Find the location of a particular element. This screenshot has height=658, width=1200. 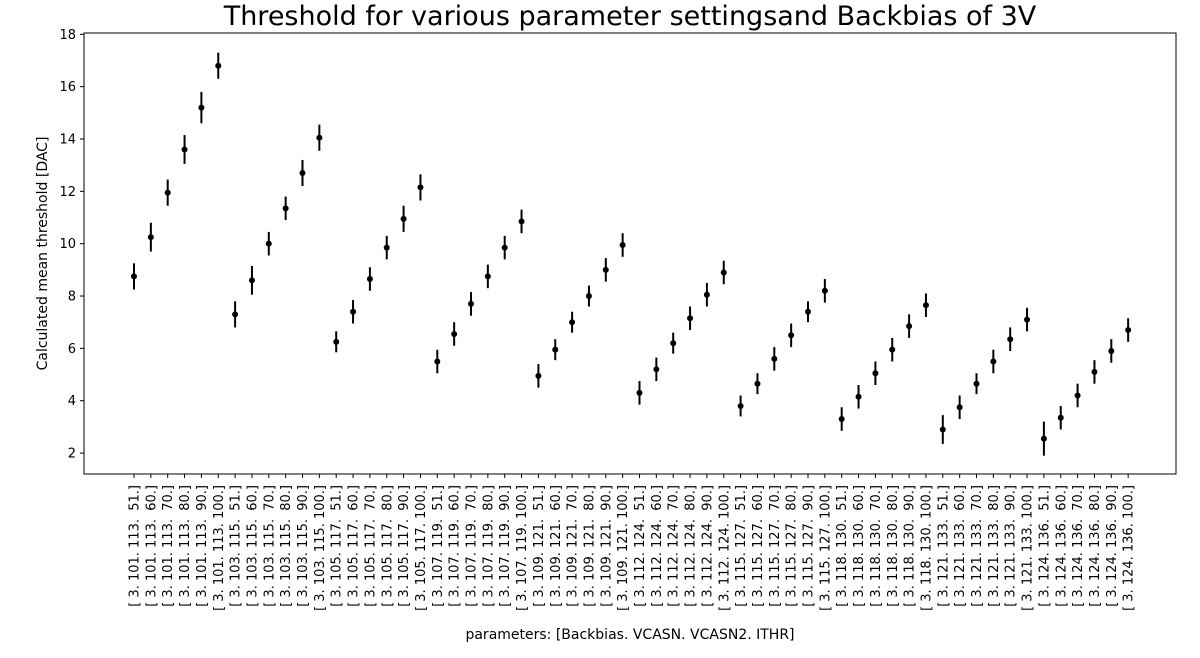

x-tick-label: [ 3. 101. 113. 90.] is located at coordinates (202, 546).